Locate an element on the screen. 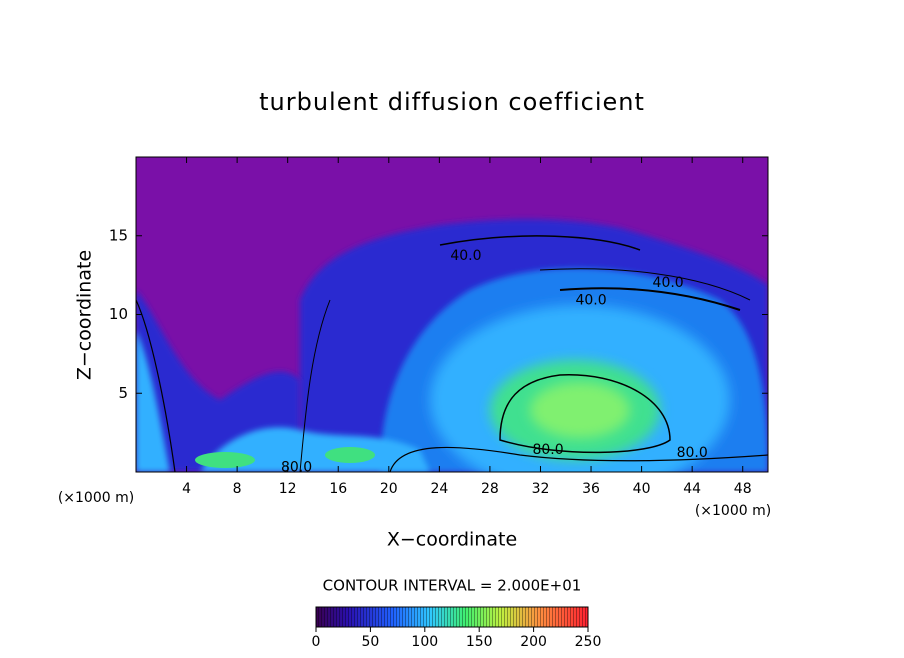 This screenshot has width=904, height=658. y-tick-label: 10 is located at coordinates (118, 314).